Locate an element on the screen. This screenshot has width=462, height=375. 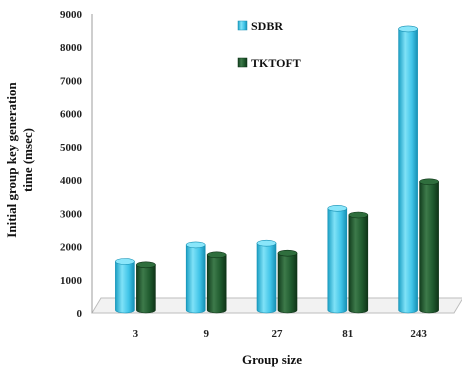
legend-label-sdbr: SDBR is located at coordinates (267, 26).